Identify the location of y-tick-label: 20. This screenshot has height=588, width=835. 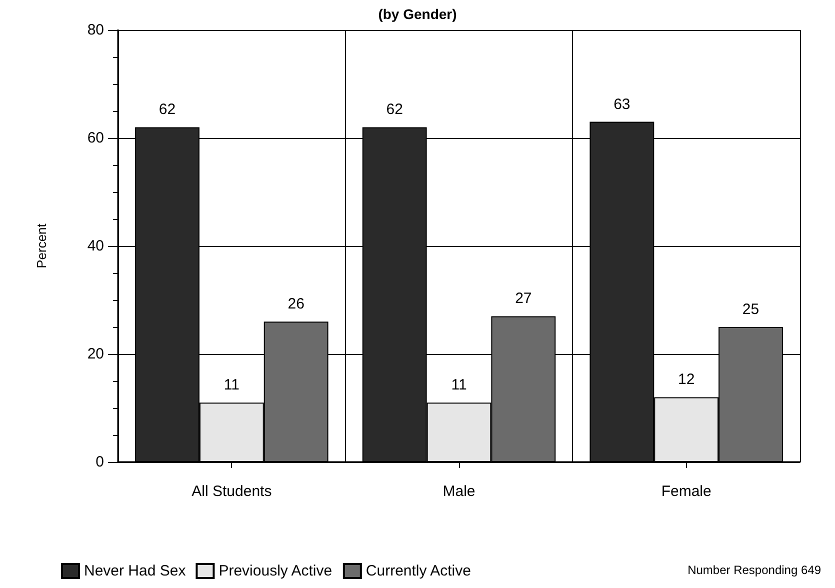
(95, 354).